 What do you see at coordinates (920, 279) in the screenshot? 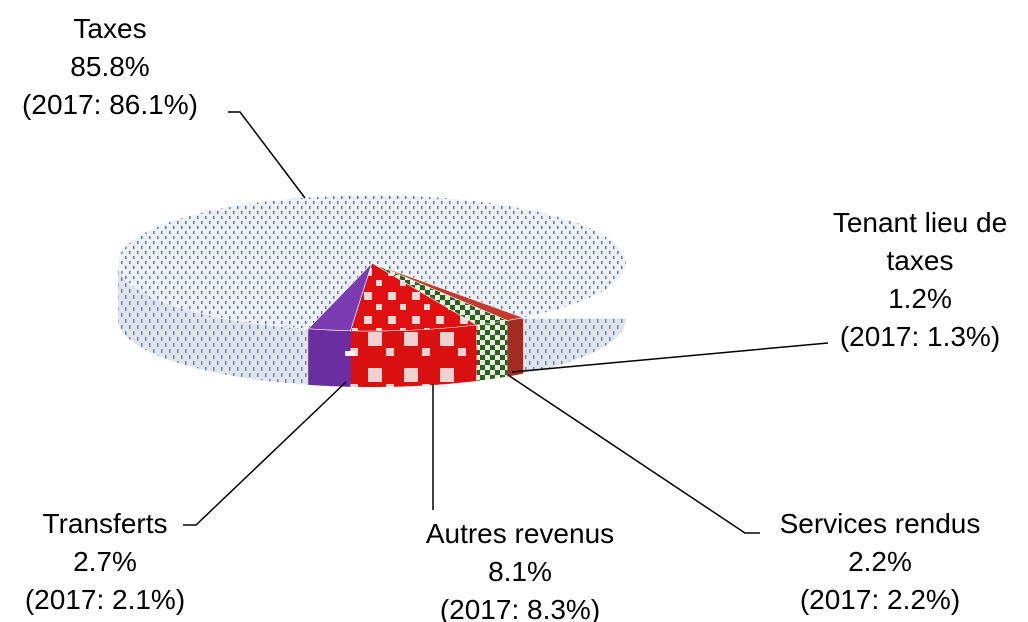
I see `data-label-tenant: Tenant lieu de taxes 1.2% (2017: 1.3%)` at bounding box center [920, 279].